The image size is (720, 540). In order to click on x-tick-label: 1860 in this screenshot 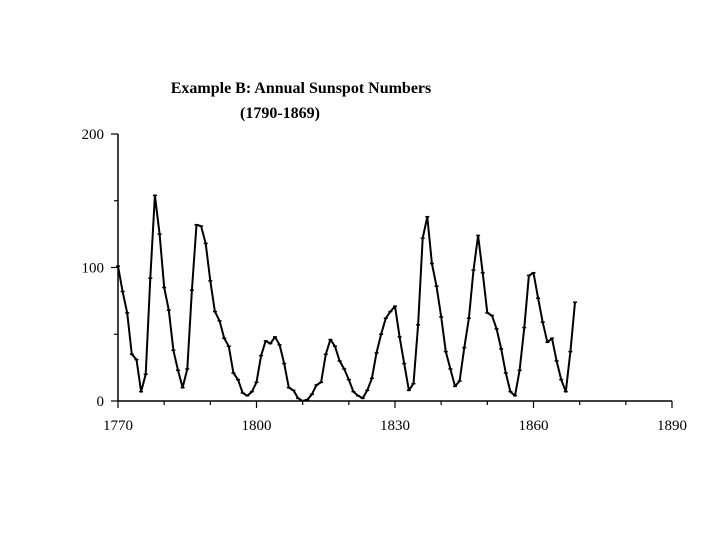, I will do `click(534, 426)`.